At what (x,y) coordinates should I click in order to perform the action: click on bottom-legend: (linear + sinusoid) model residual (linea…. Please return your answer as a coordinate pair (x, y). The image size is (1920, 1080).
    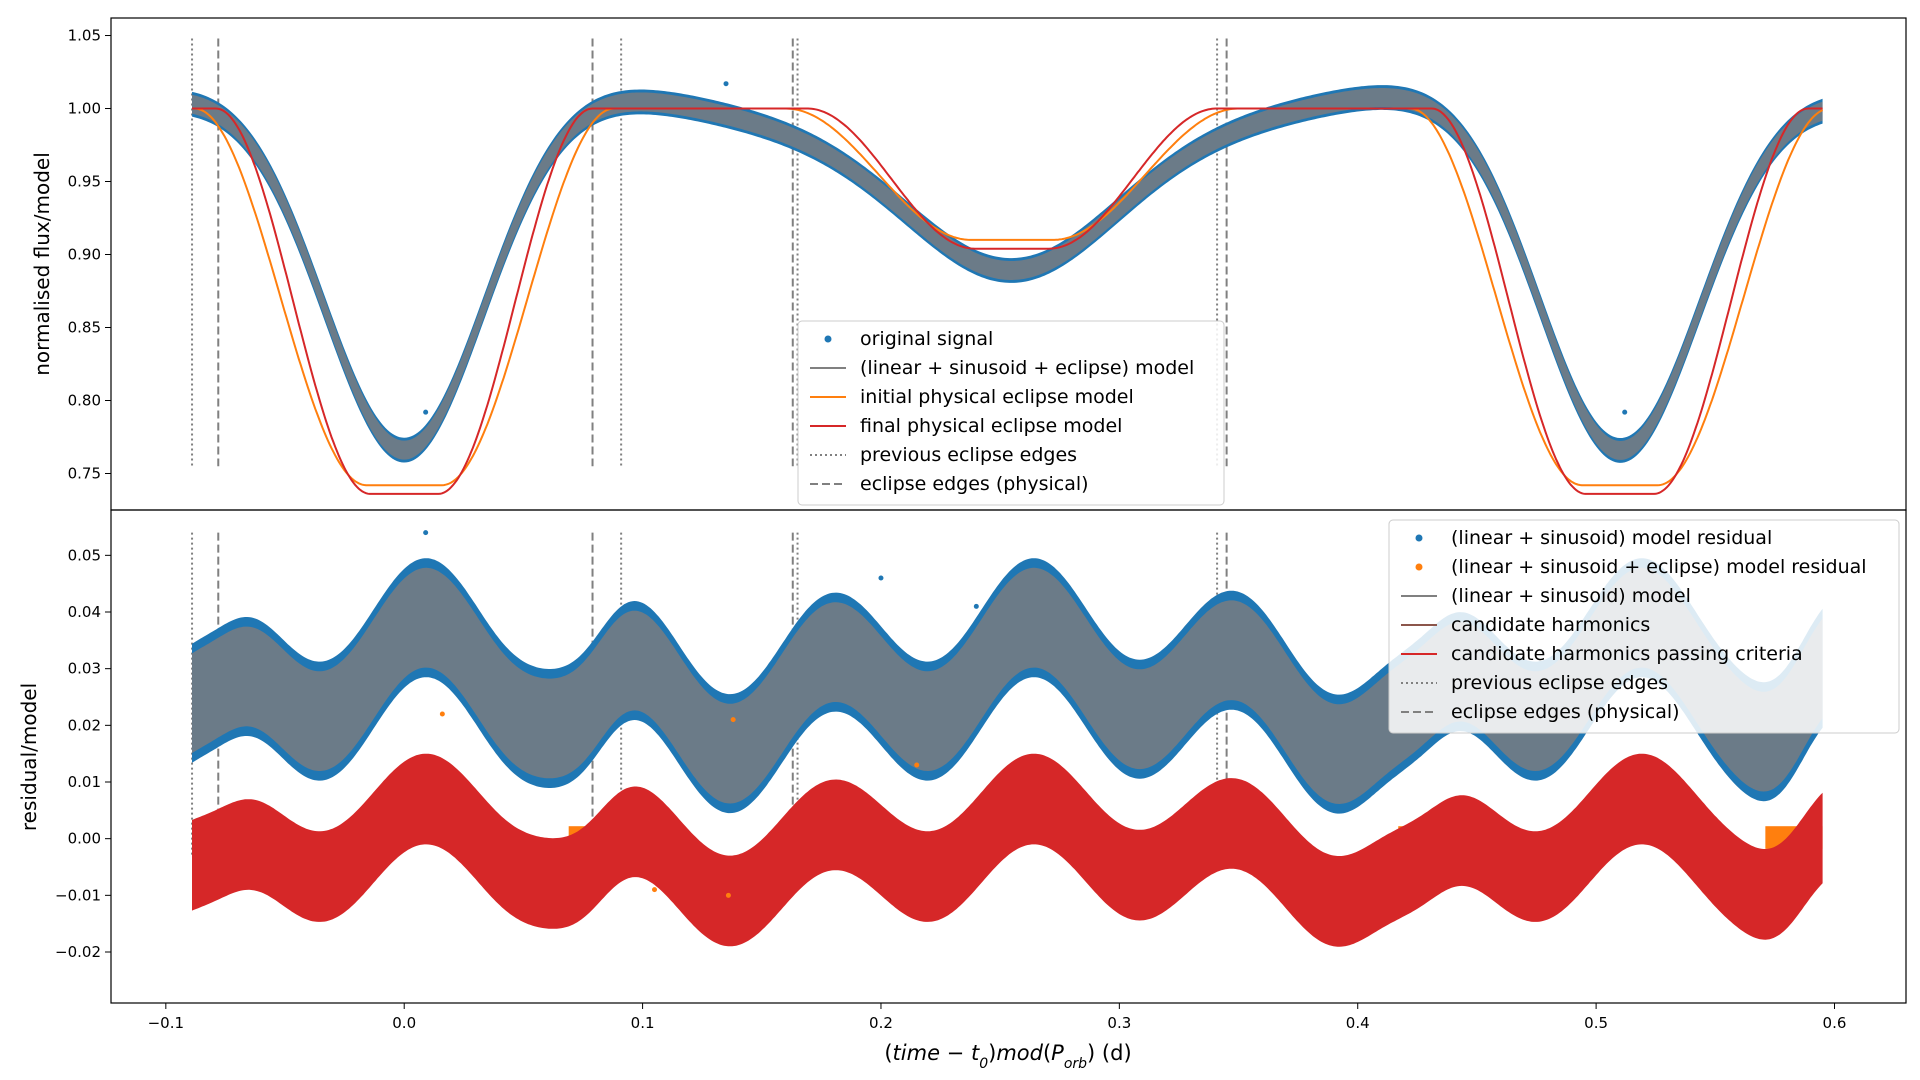
    Looking at the image, I should click on (1644, 626).